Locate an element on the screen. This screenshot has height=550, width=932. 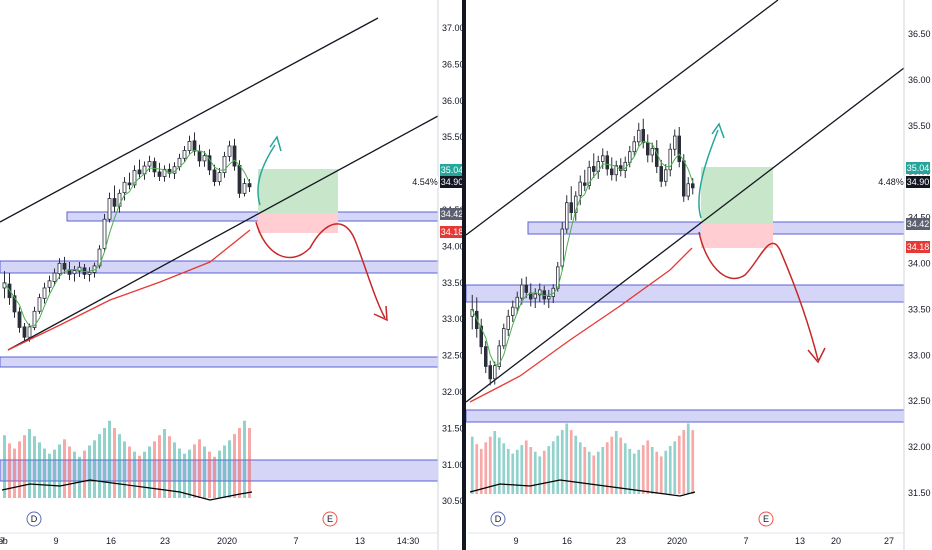
time-tick-label: 23 is located at coordinates (165, 541).